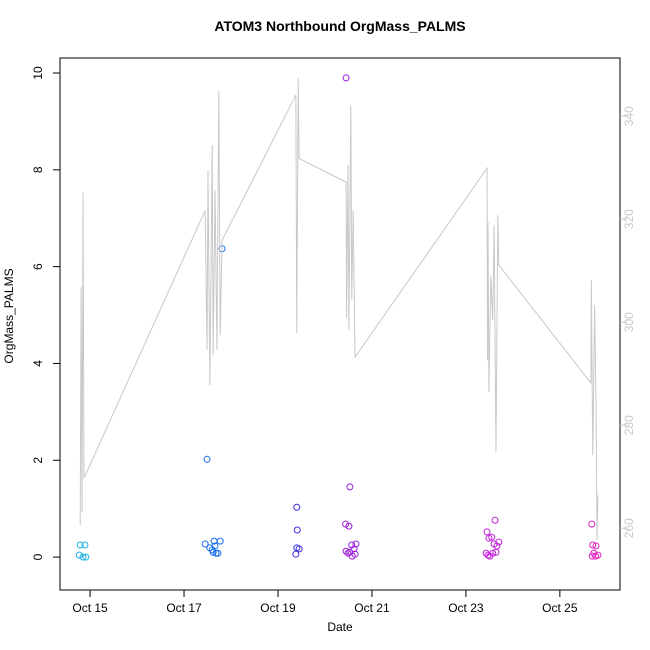 The width and height of the screenshot is (650, 650). I want to click on y2-tick-label: 300, so click(629, 322).